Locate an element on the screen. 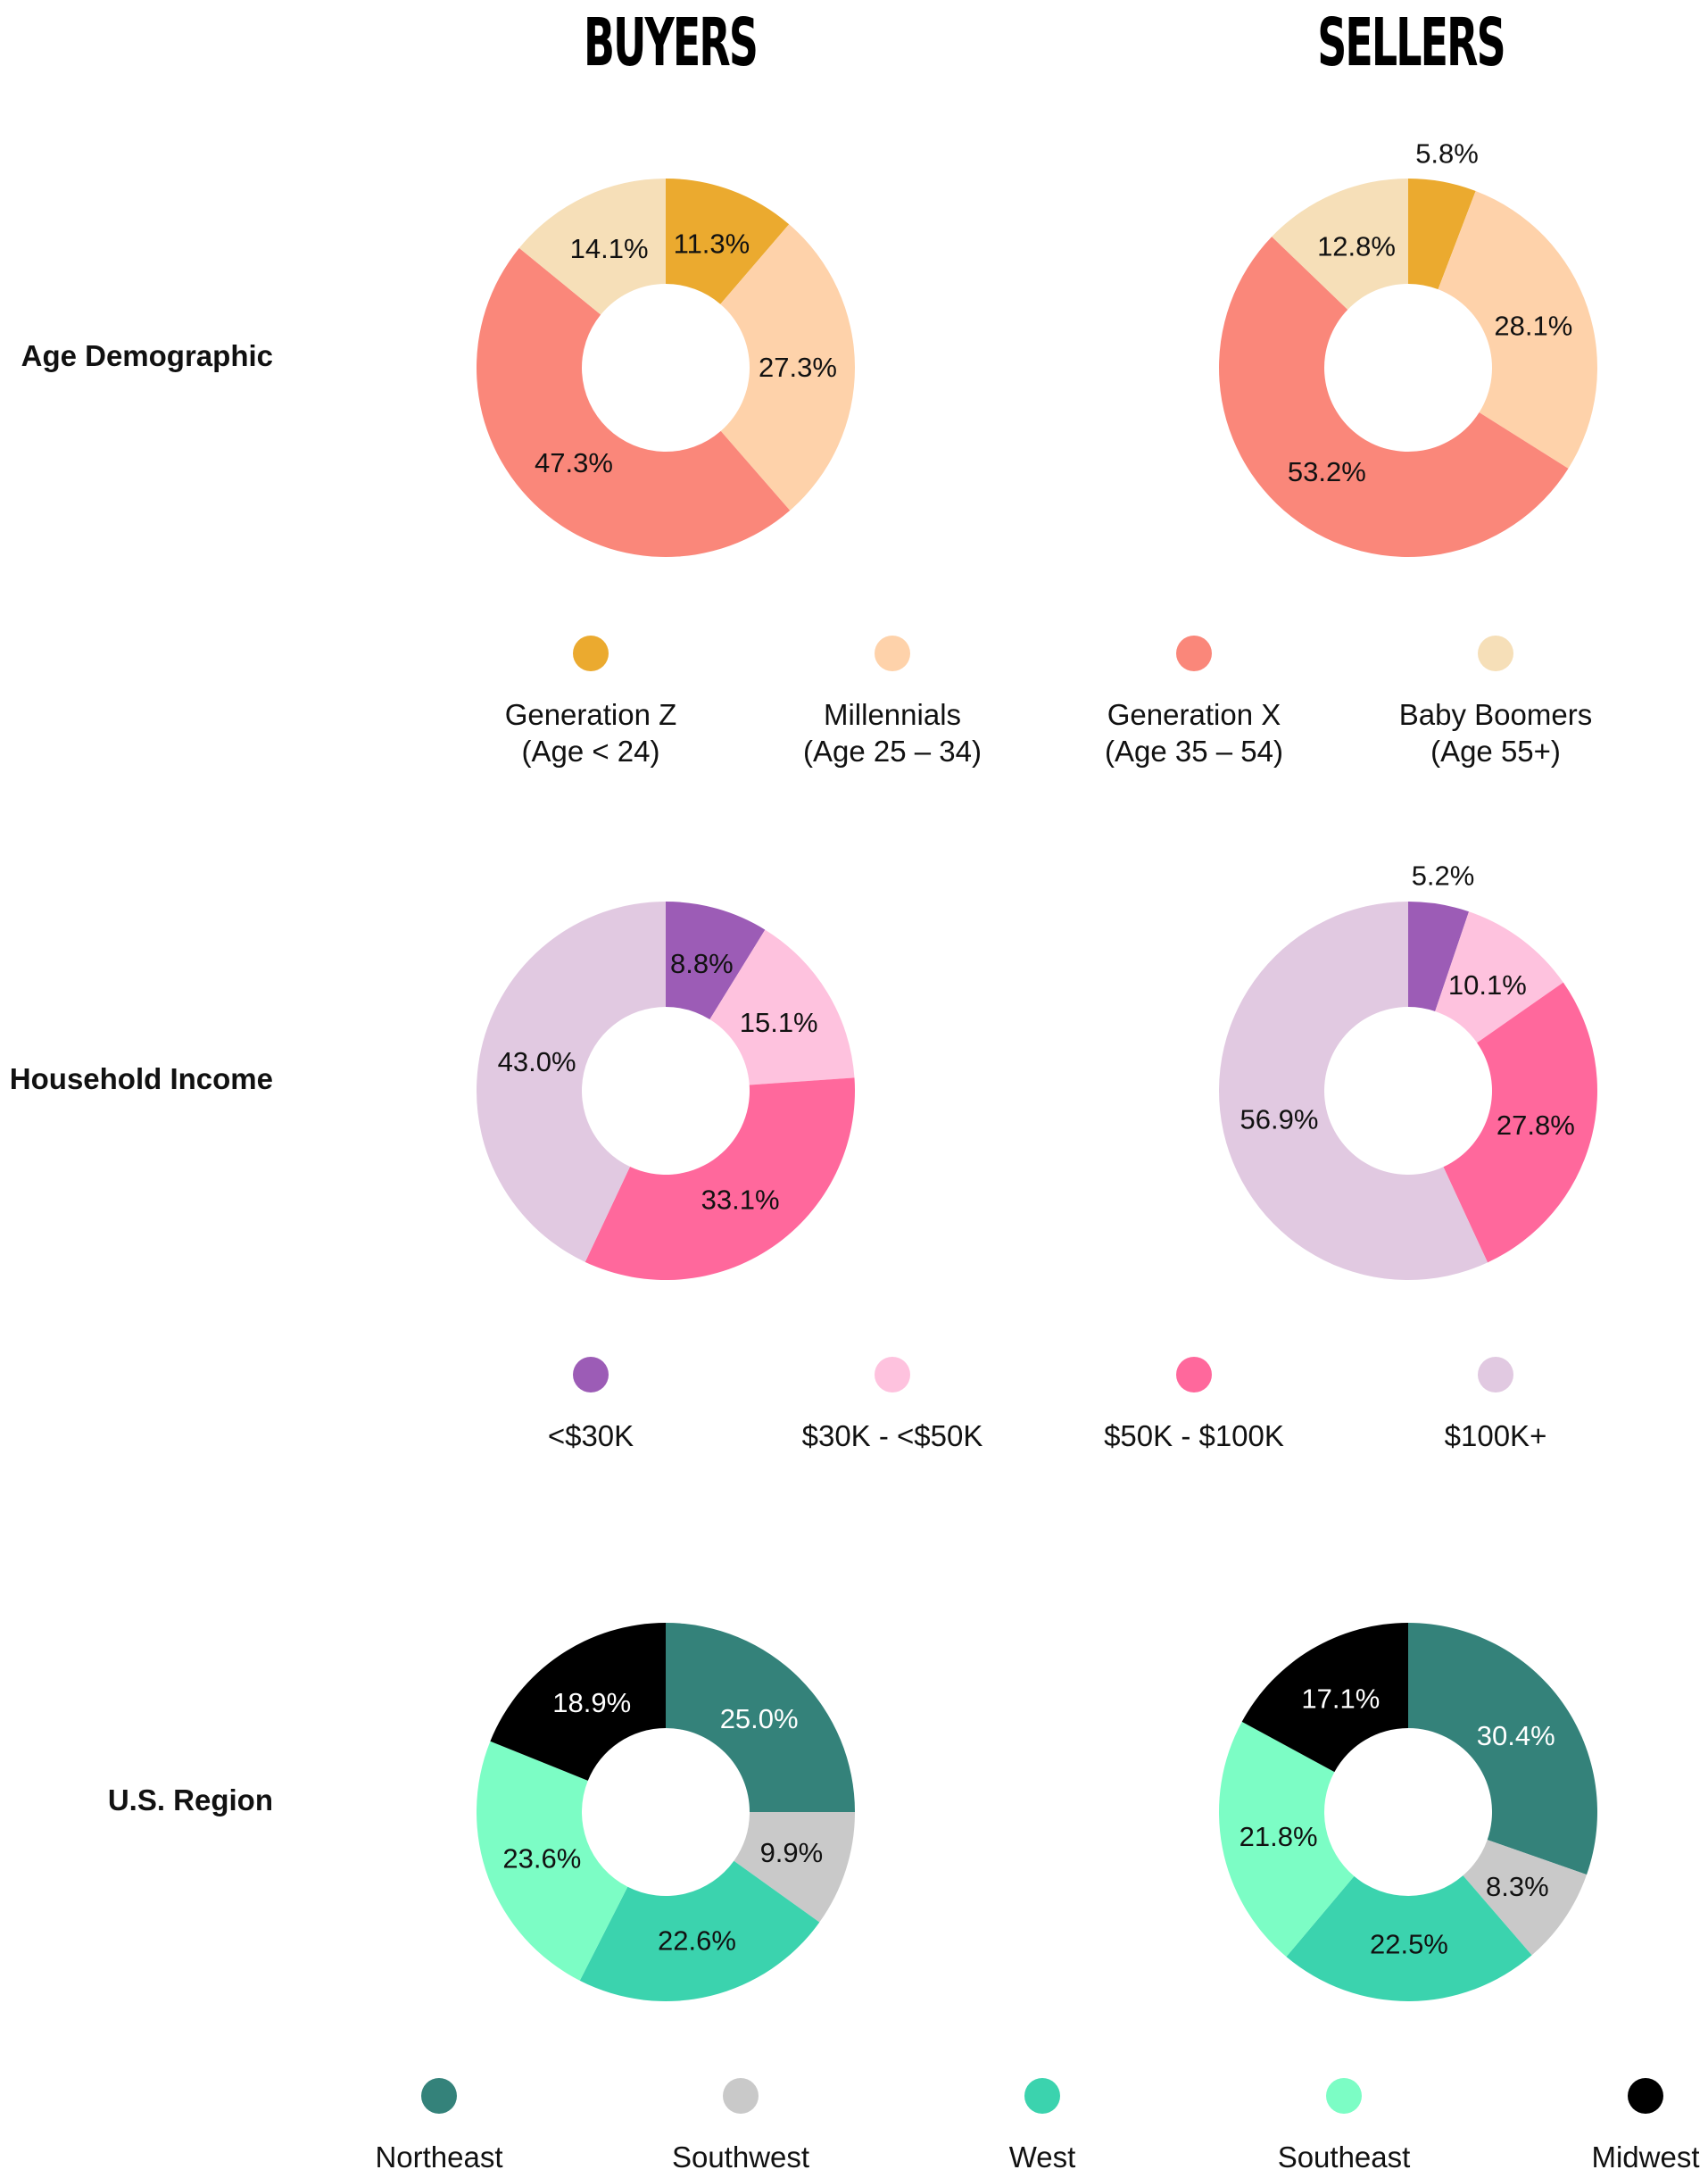 This screenshot has width=1708, height=2178. region-row-label: U.S. Region is located at coordinates (190, 1799).